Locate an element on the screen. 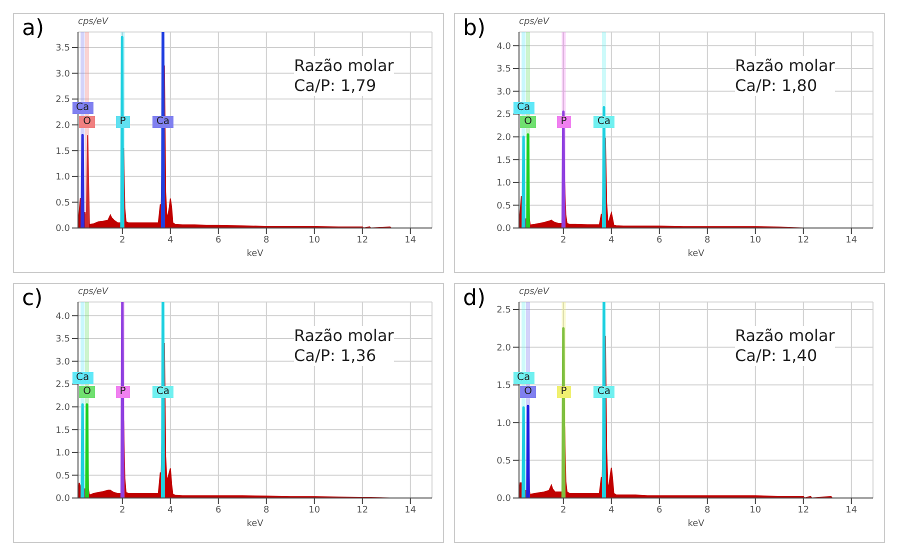  chart-title: c) is located at coordinates (32, 298).